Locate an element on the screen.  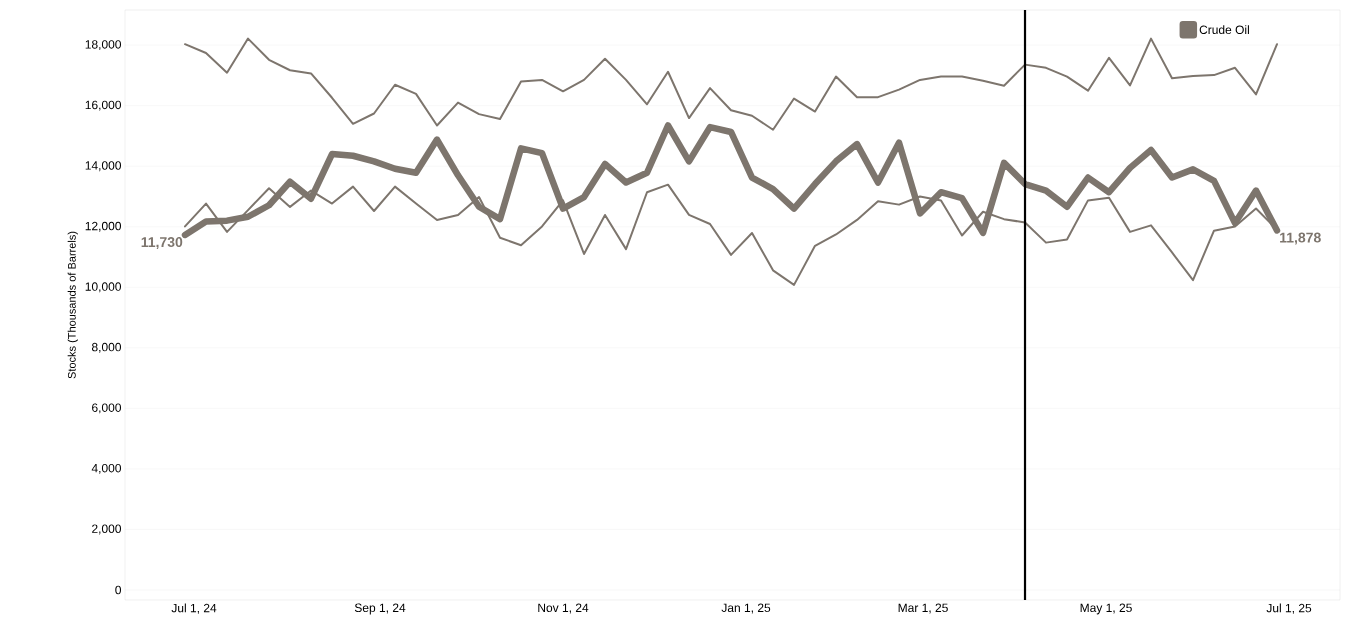
y-tick-label: 16,000 is located at coordinates (103, 105).